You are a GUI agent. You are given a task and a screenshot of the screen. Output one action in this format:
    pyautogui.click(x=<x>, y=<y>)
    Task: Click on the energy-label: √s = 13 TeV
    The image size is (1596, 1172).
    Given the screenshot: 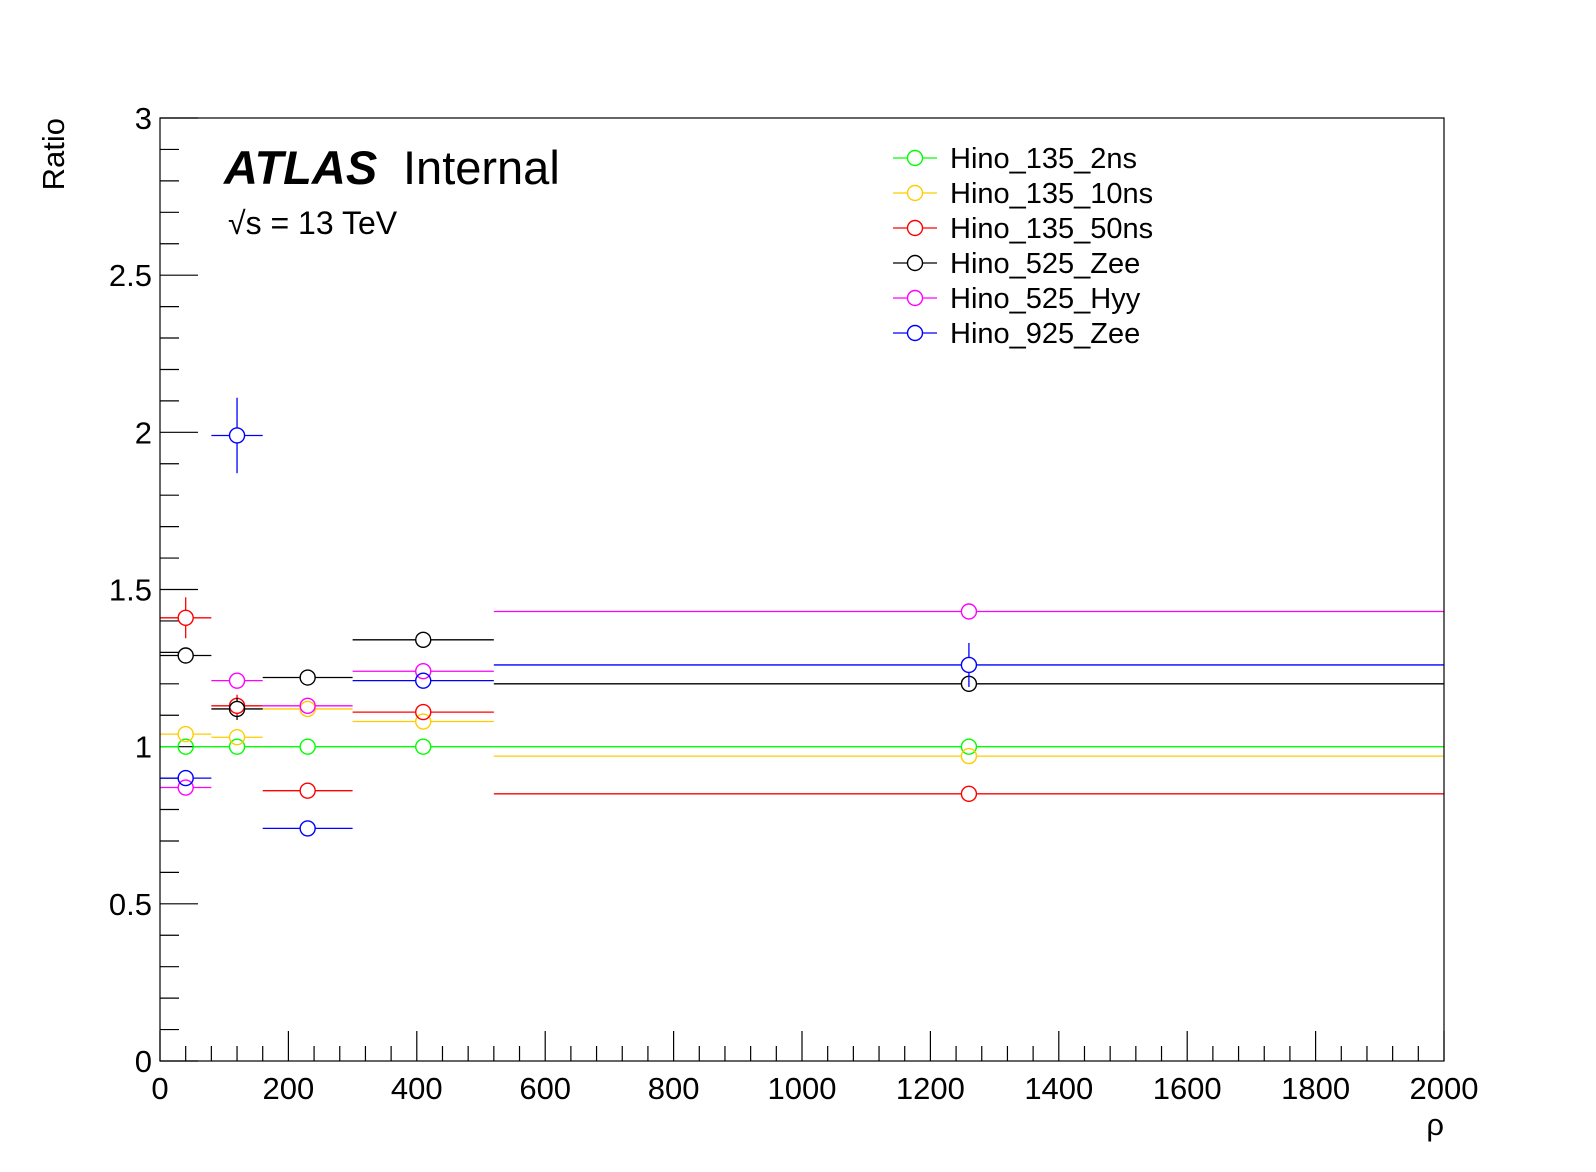 What is the action you would take?
    pyautogui.click(x=313, y=223)
    